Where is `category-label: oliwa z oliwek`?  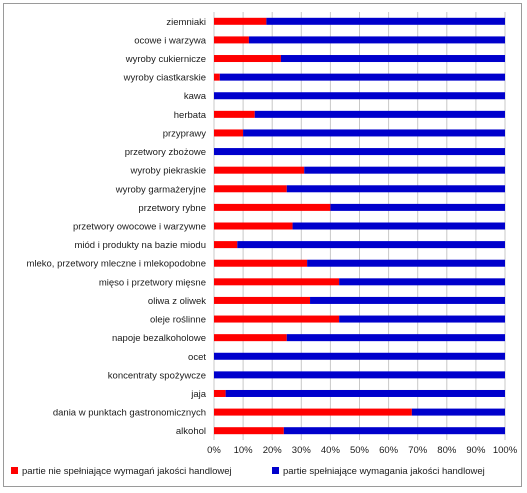
category-label: oliwa z oliwek is located at coordinates (177, 301).